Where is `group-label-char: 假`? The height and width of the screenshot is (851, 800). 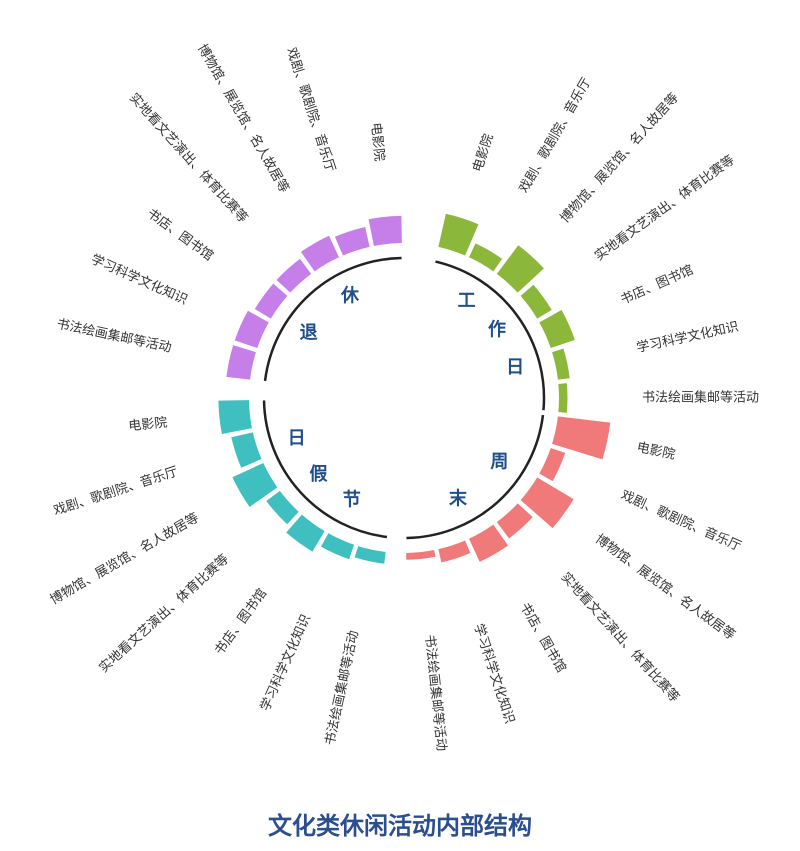 group-label-char: 假 is located at coordinates (319, 474).